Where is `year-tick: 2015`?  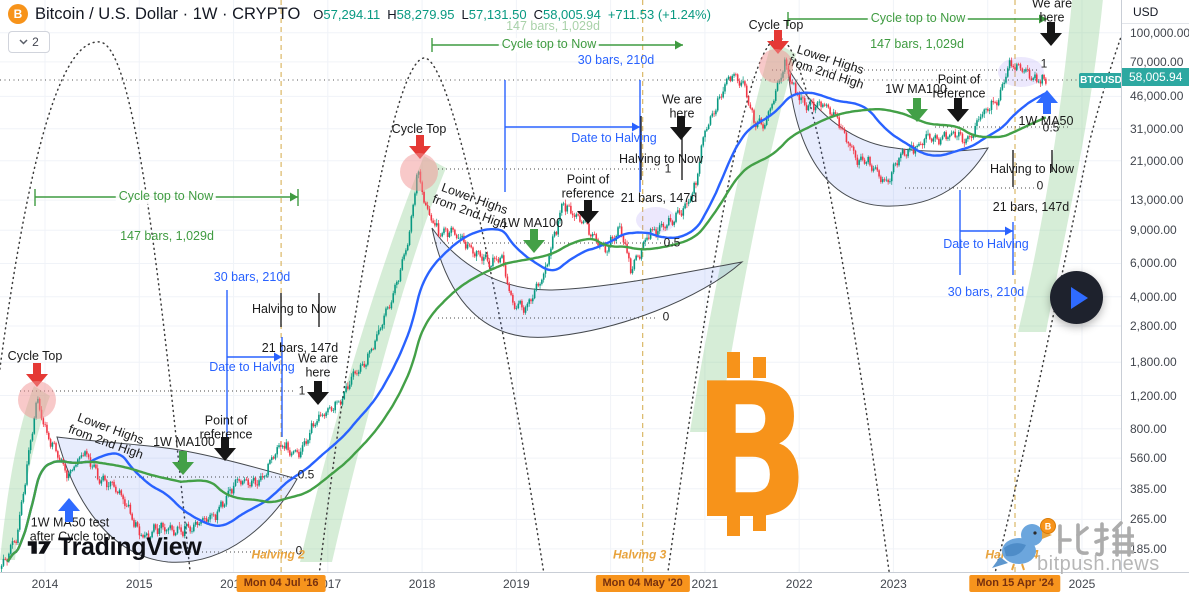 year-tick: 2015 is located at coordinates (139, 584).